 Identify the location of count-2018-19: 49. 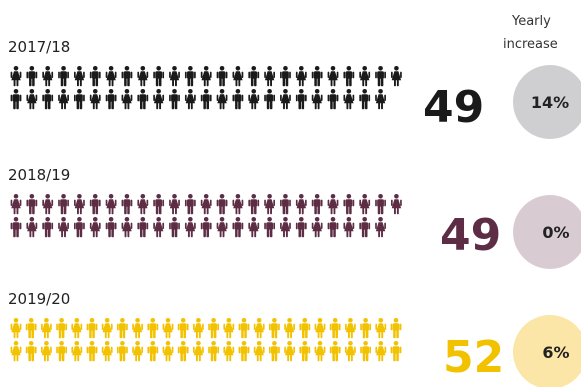
(470, 235).